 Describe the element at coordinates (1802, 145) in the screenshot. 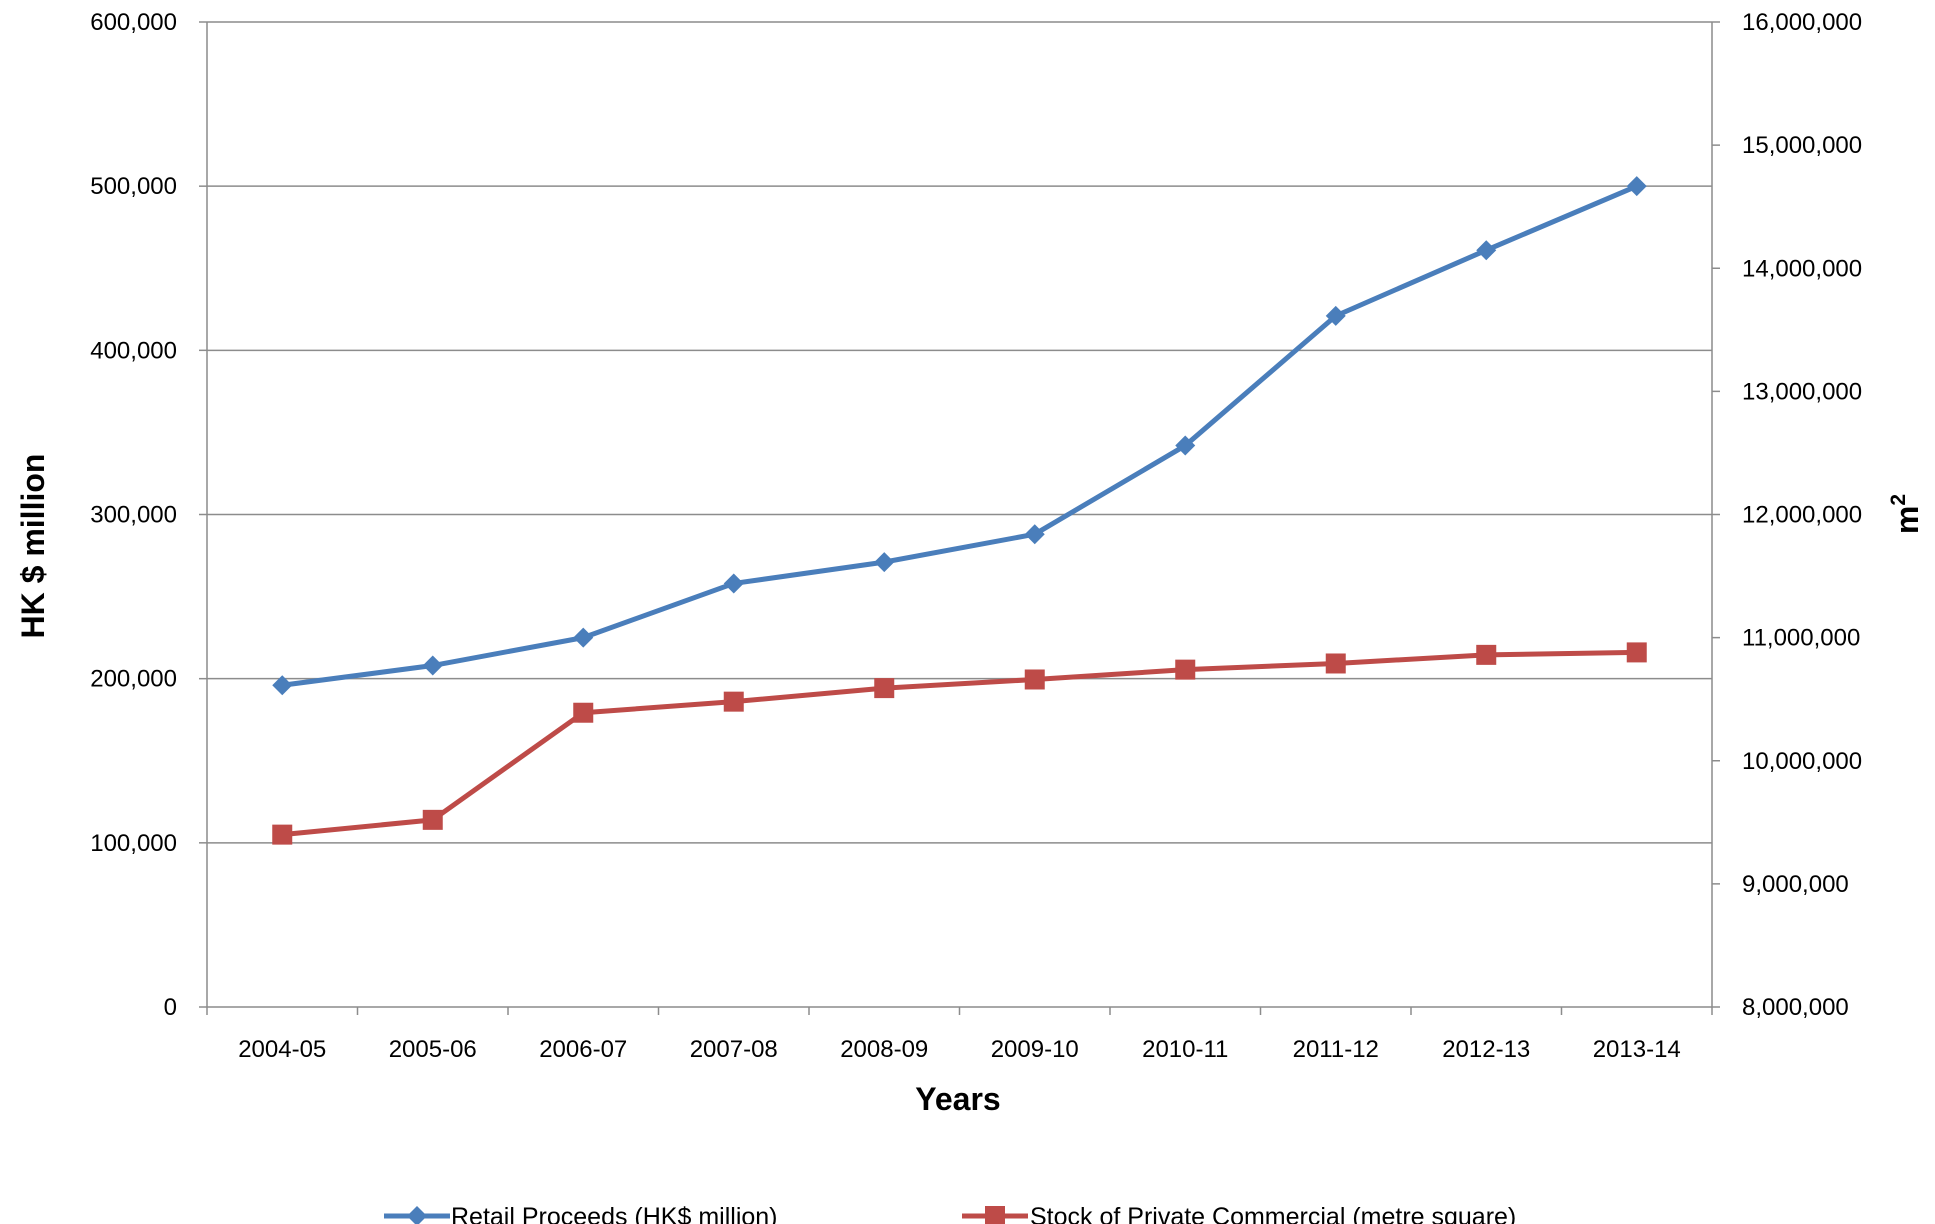

I see `right-tick-label: 15,000,000` at that location.